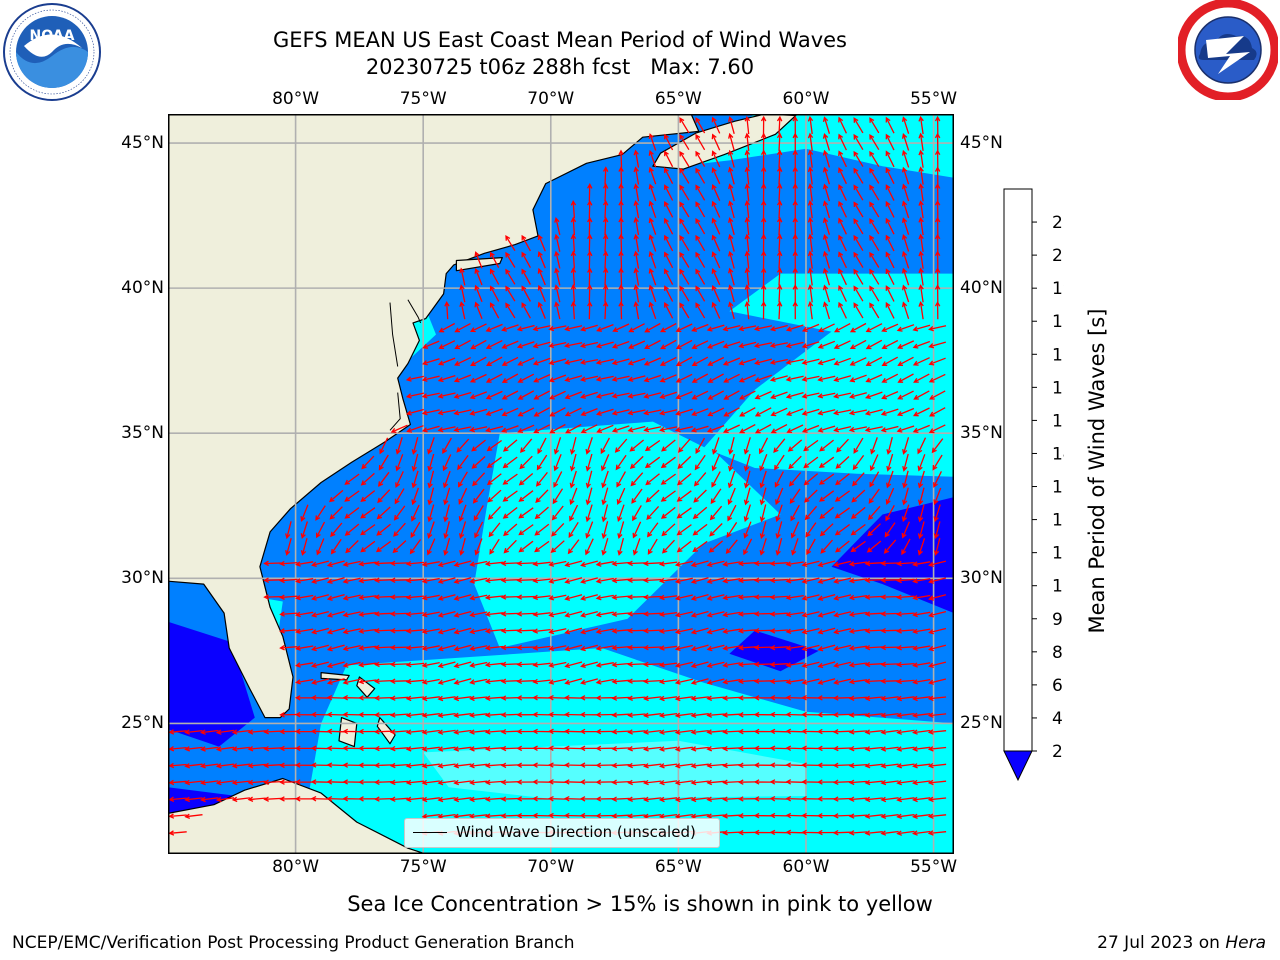  Describe the element at coordinates (1181, 943) in the screenshot. I see `footer-date: 27 Jul 2023 on Hera` at that location.